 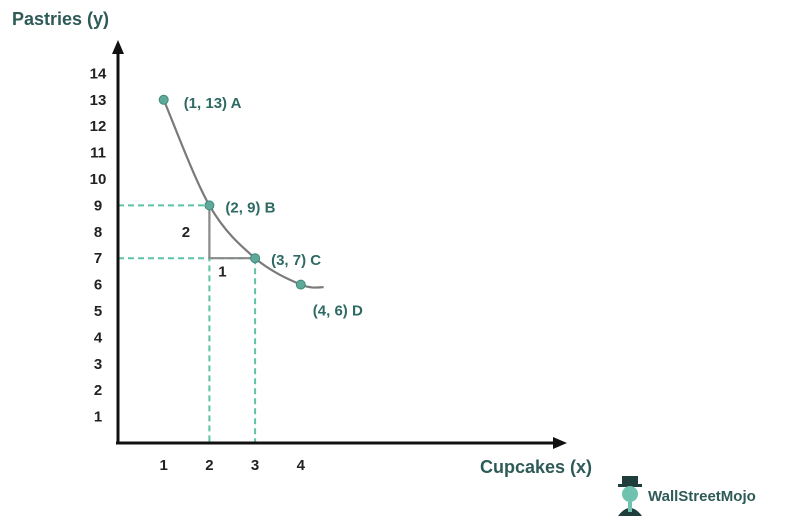 What do you see at coordinates (213, 103) in the screenshot?
I see `point-label: (1, 13) A` at bounding box center [213, 103].